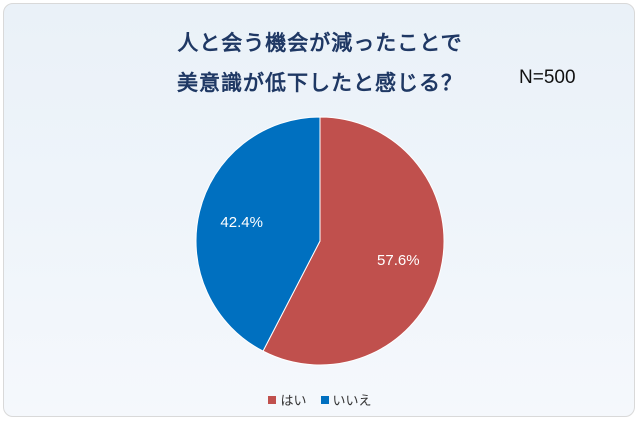  What do you see at coordinates (272, 399) in the screenshot?
I see `legend-swatch-yes` at bounding box center [272, 399].